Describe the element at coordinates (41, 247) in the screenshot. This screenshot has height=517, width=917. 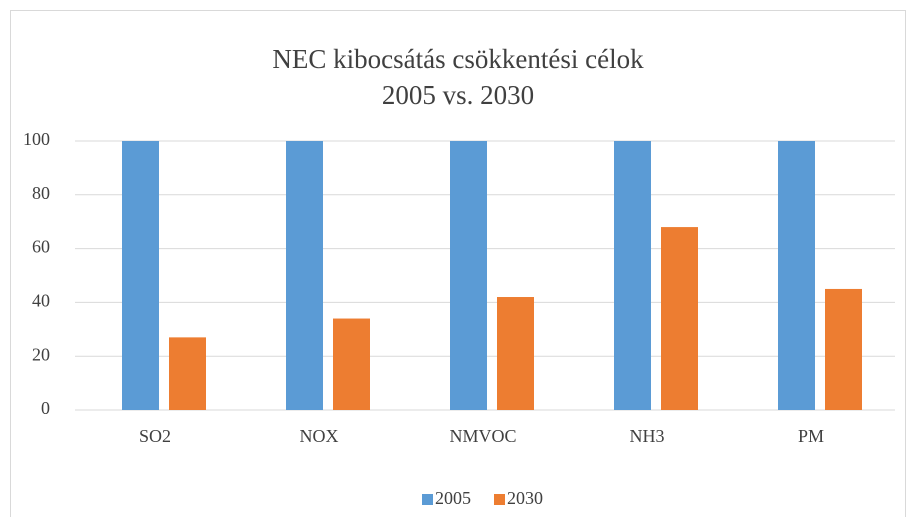
I see `y-tick-label: 60` at that location.